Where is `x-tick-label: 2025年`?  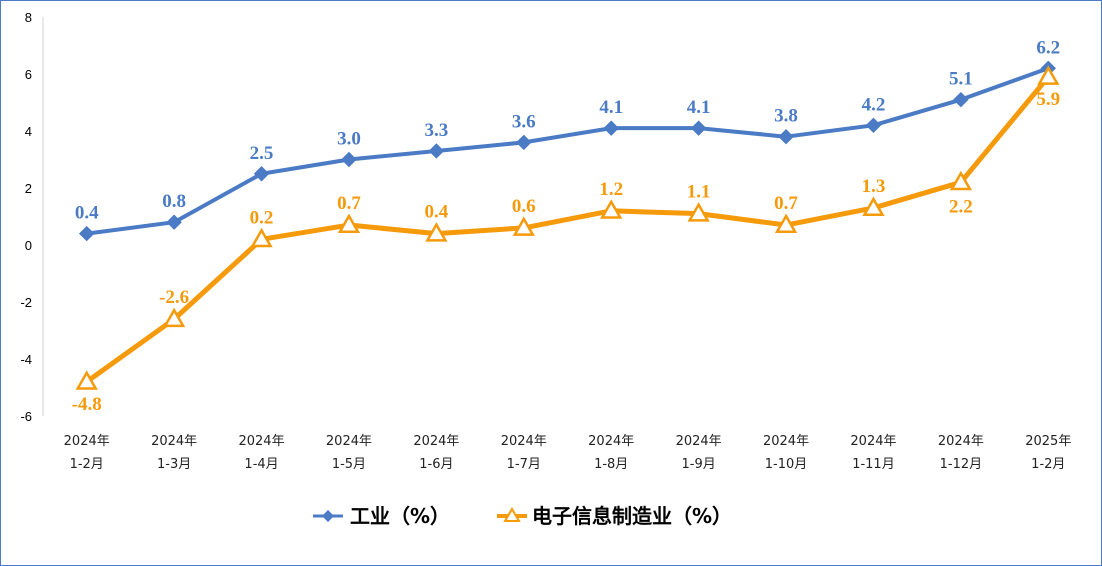
x-tick-label: 2025年 is located at coordinates (1048, 441).